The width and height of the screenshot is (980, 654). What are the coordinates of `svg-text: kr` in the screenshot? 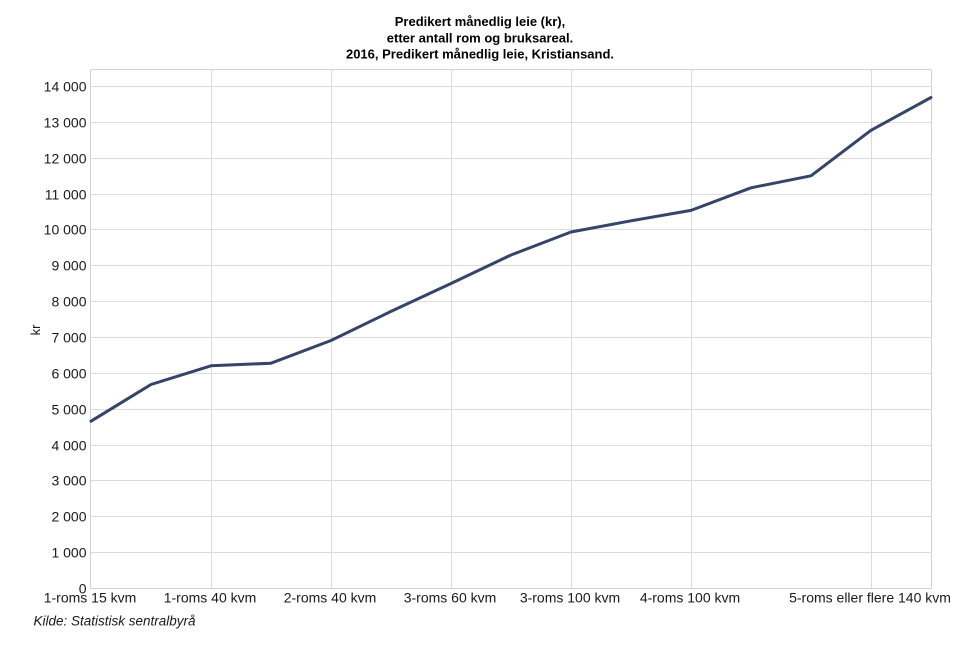 It's located at (35, 330).